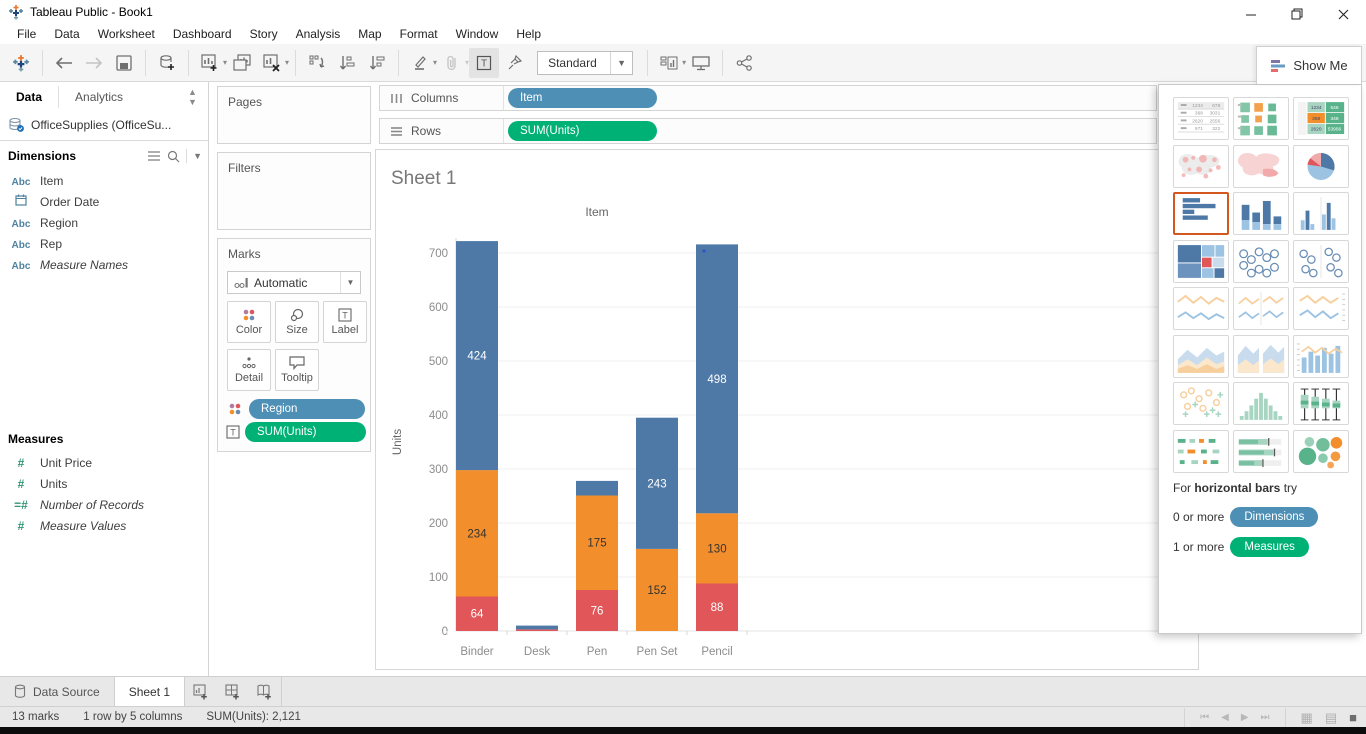 The image size is (1366, 734). What do you see at coordinates (126, 34) in the screenshot?
I see `menu-worksheet: Worksheet` at bounding box center [126, 34].